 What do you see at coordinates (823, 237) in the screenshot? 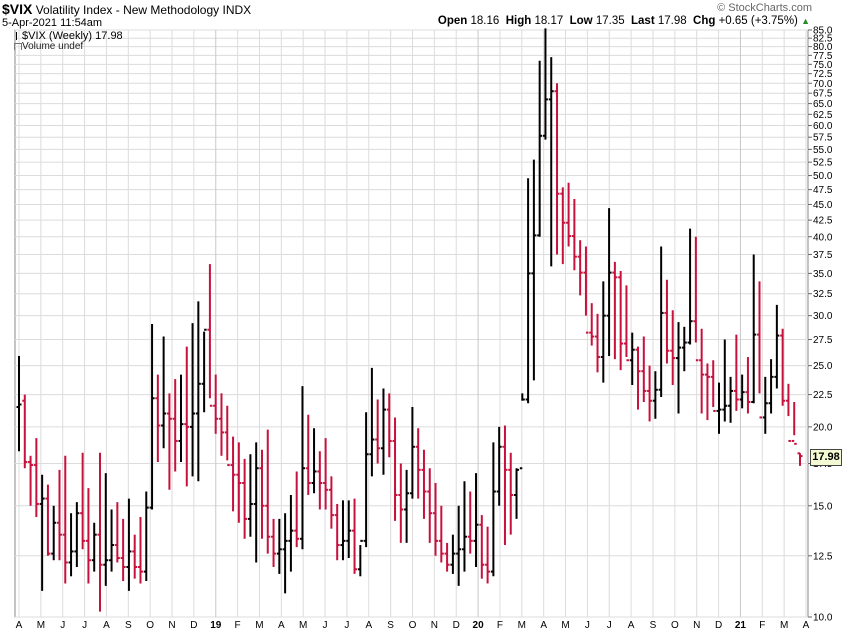
I see `y-tick-label: 40.0` at bounding box center [823, 237].